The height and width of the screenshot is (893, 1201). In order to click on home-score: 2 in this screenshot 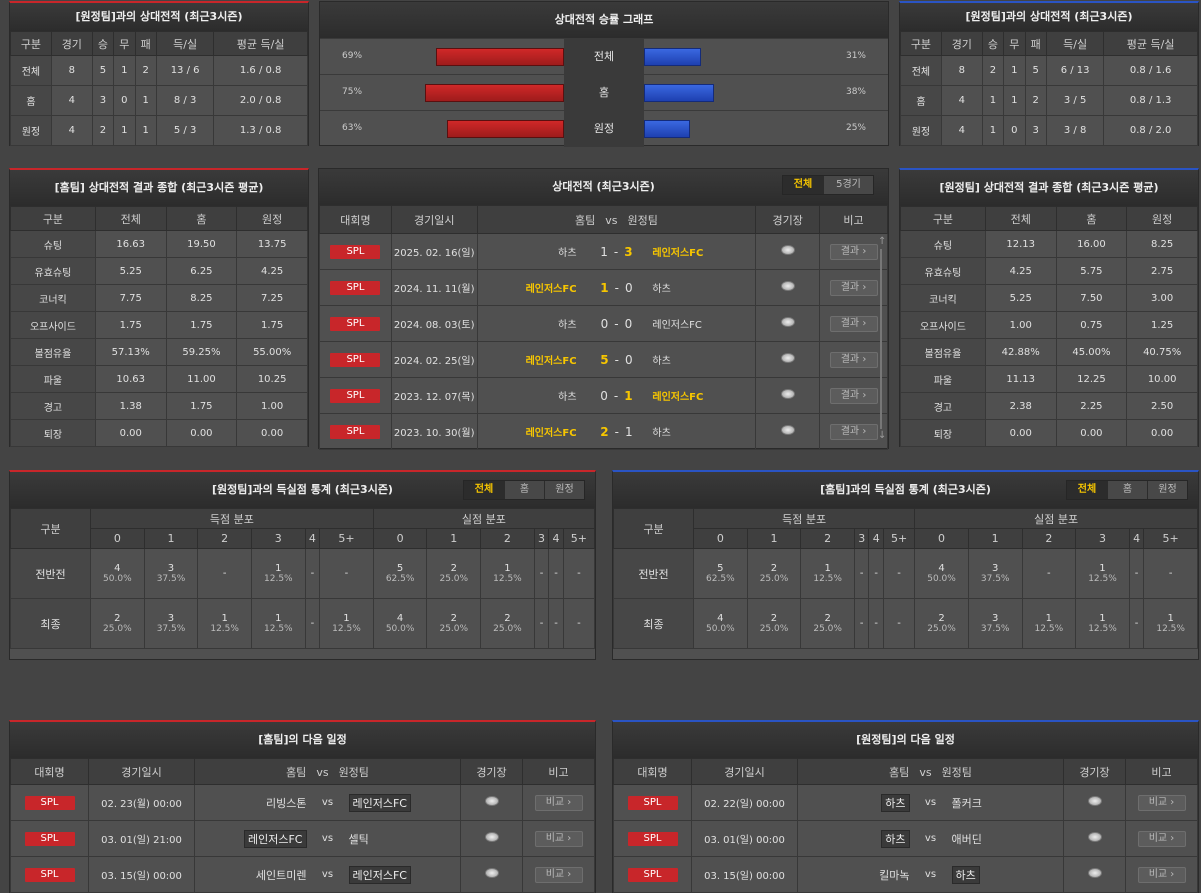, I will do `click(604, 431)`.